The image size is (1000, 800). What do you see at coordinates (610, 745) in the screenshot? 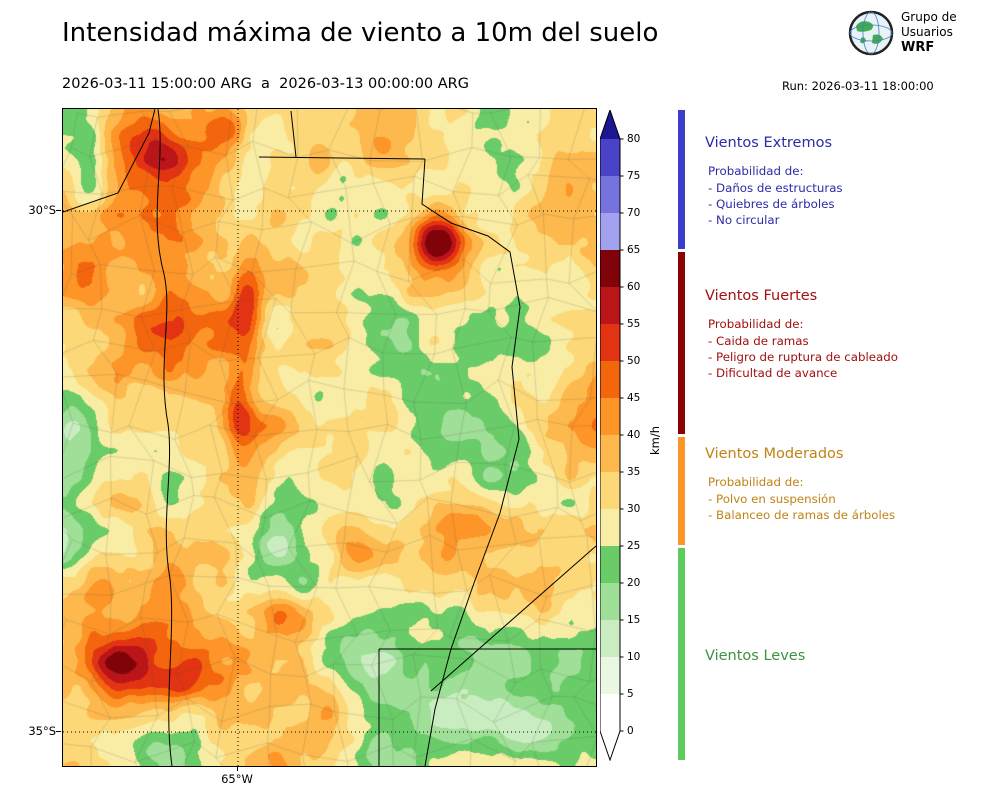
I see `colorbar-under-arrow` at bounding box center [610, 745].